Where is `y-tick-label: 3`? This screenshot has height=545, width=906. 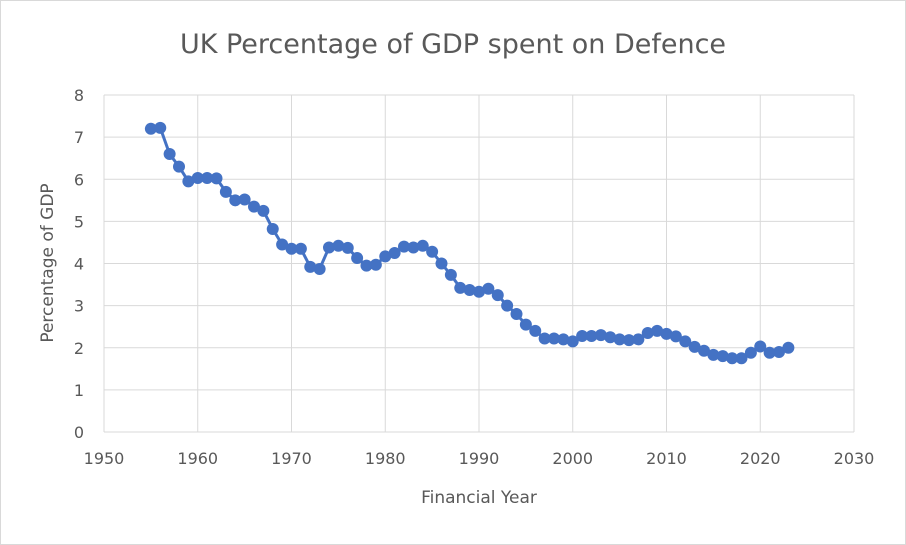 y-tick-label: 3 is located at coordinates (79, 306).